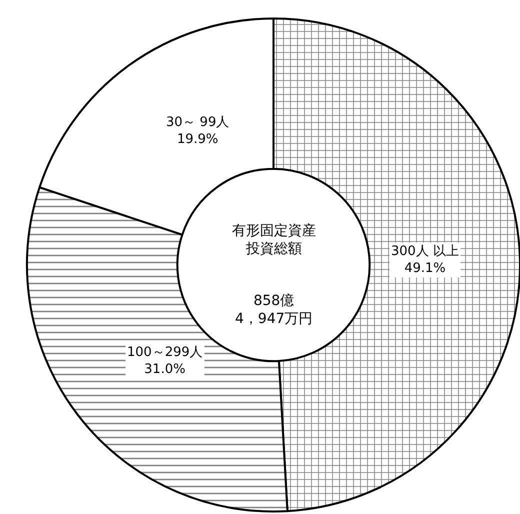 The height and width of the screenshot is (514, 520). What do you see at coordinates (425, 251) in the screenshot?
I see `slice-label: 300人 以上` at bounding box center [425, 251].